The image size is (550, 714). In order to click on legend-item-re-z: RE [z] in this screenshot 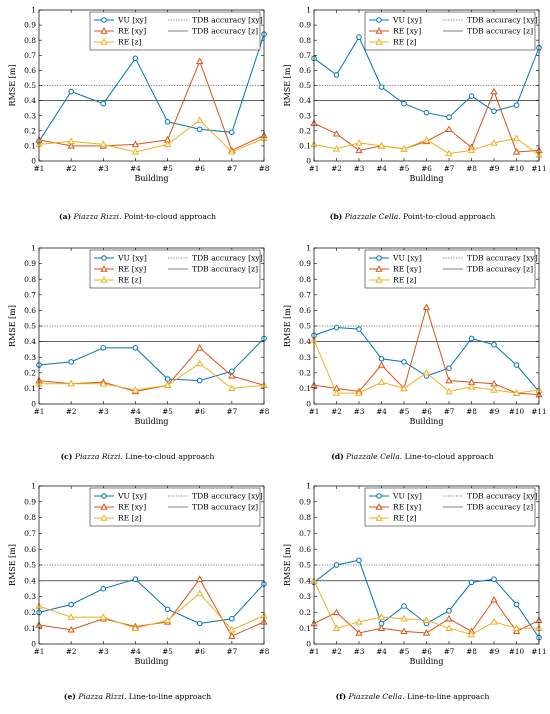, I will do `click(118, 42)`.